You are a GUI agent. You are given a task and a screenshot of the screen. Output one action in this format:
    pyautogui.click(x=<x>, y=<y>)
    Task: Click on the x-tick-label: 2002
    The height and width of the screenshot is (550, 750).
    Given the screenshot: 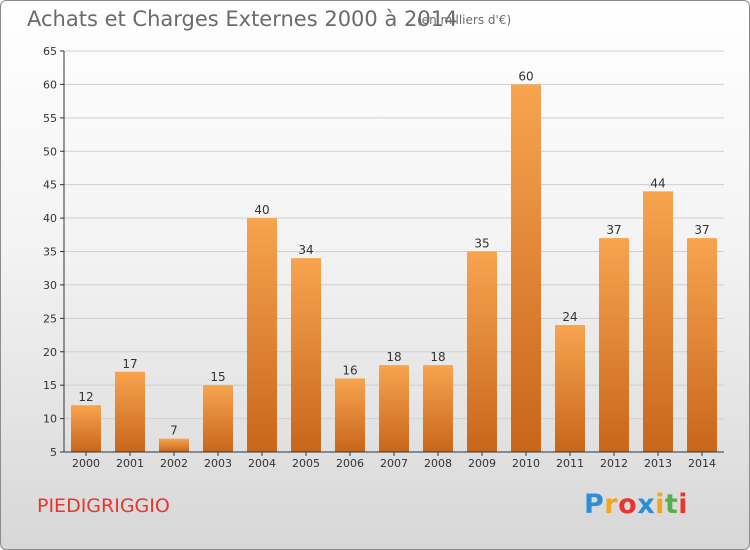 What is the action you would take?
    pyautogui.click(x=174, y=463)
    